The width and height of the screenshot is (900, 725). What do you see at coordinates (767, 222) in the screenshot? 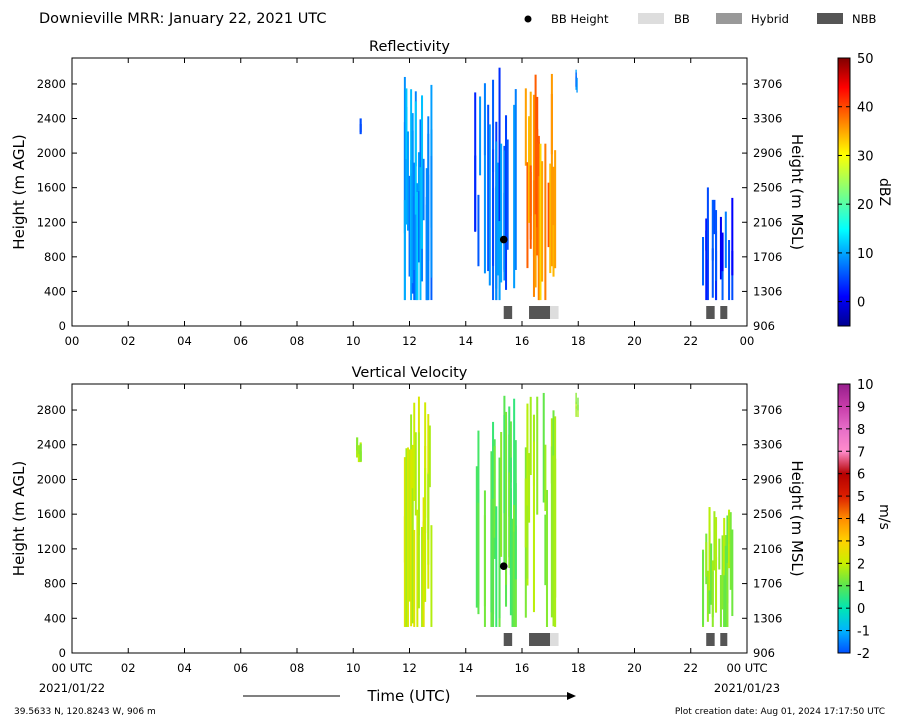
I see `reflectivity-ytick-right-label: 2106` at bounding box center [767, 222].